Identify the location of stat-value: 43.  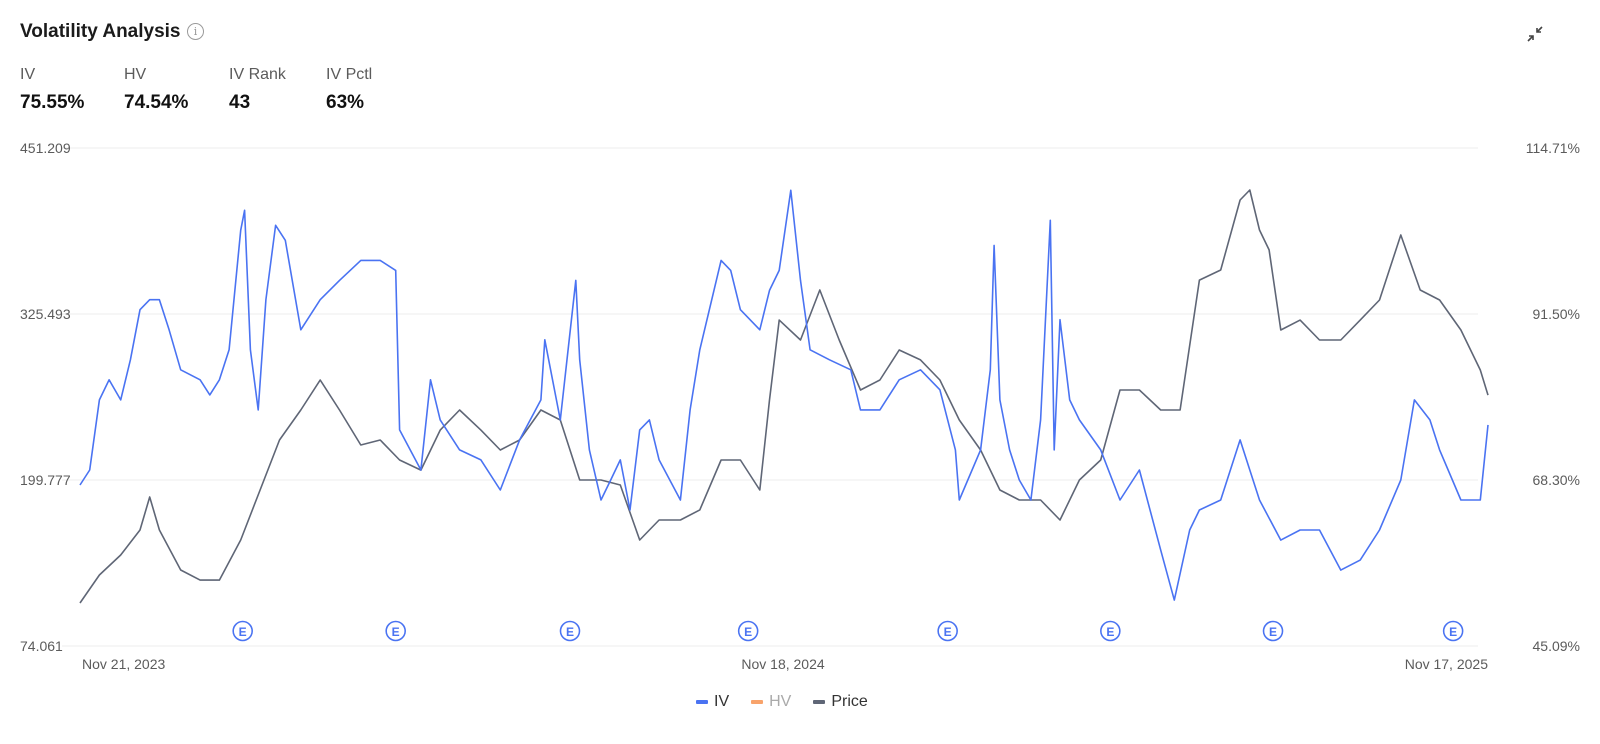
(240, 102).